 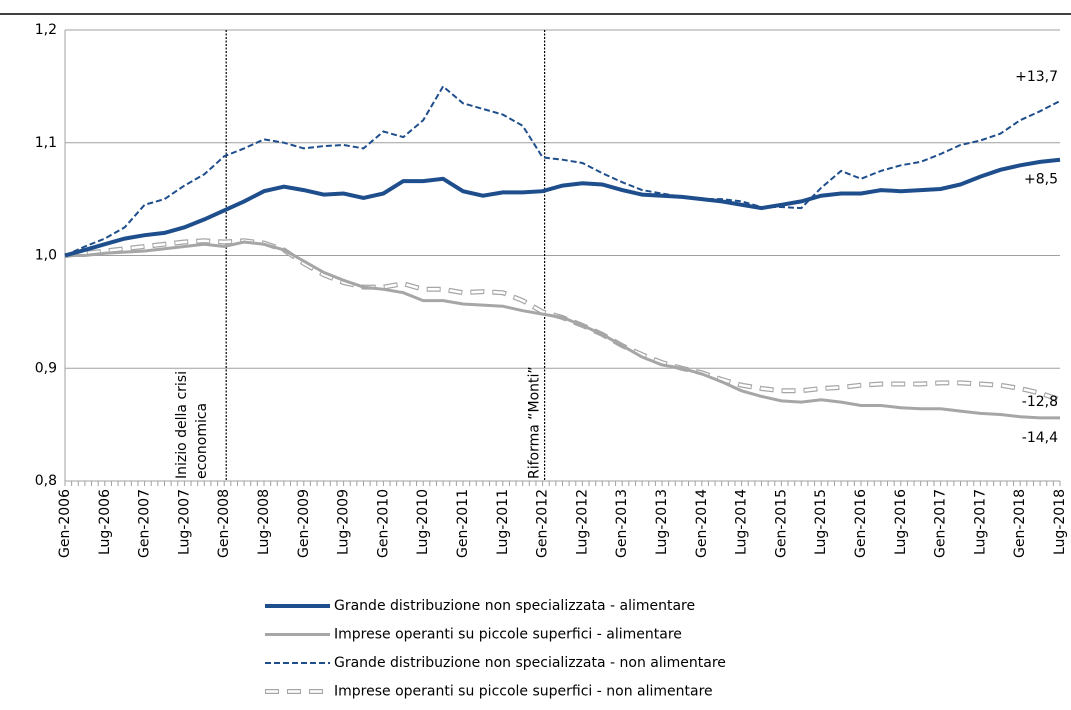 What do you see at coordinates (980, 522) in the screenshot?
I see `x-tick-label: Lug-2017` at bounding box center [980, 522].